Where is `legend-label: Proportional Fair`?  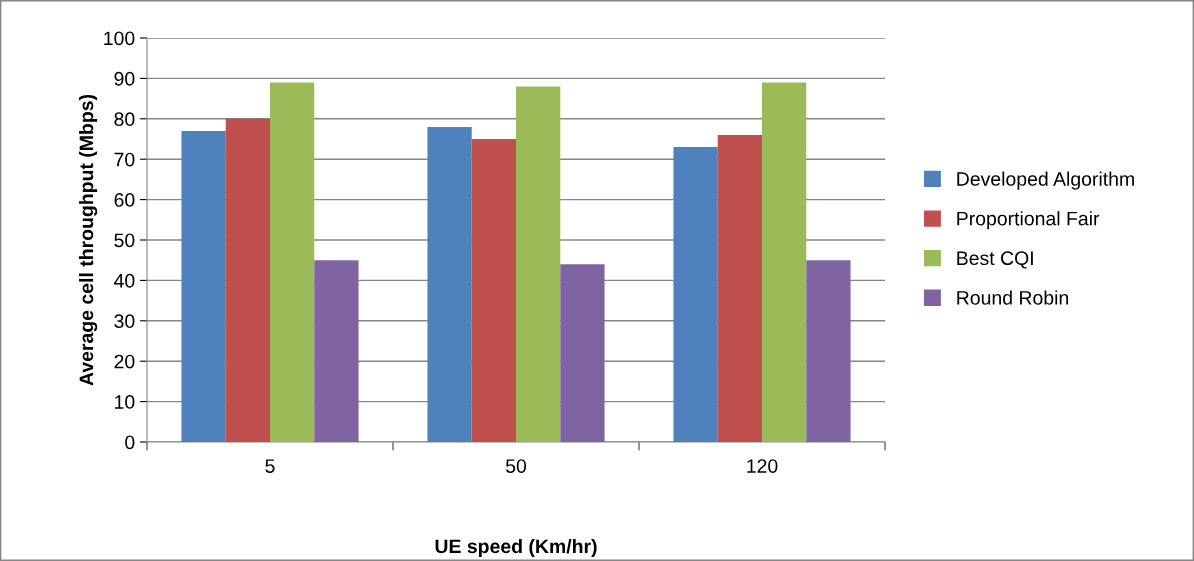
legend-label: Proportional Fair is located at coordinates (1028, 220).